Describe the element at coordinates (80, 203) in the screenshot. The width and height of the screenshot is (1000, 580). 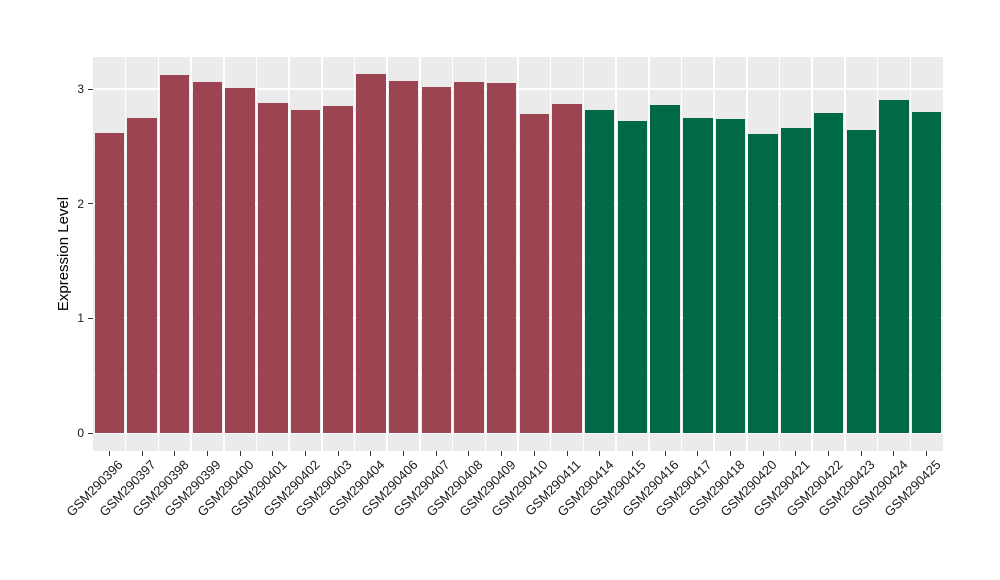
I see `y-tick-label: 2` at that location.